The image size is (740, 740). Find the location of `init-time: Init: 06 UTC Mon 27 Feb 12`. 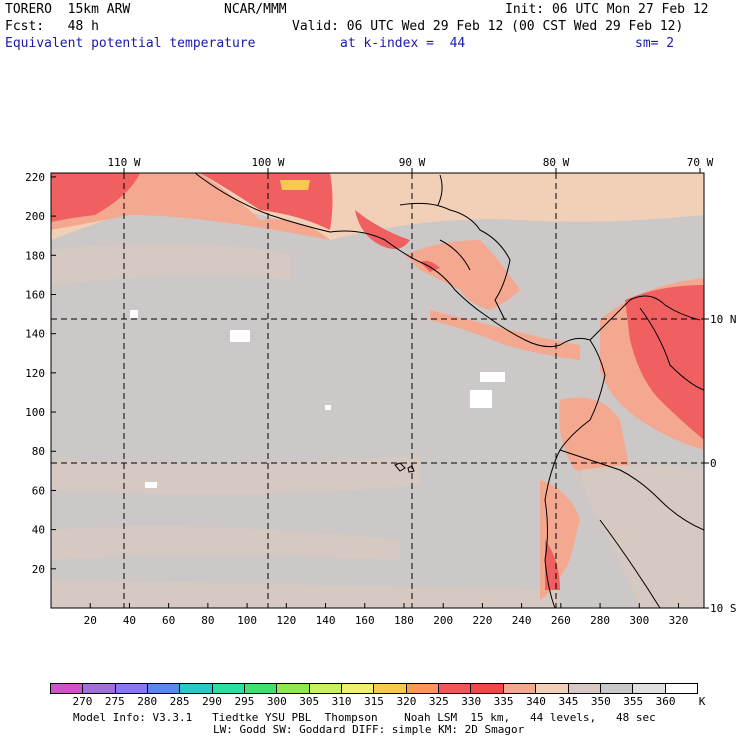

init-time: Init: 06 UTC Mon 27 Feb 12 is located at coordinates (607, 9).